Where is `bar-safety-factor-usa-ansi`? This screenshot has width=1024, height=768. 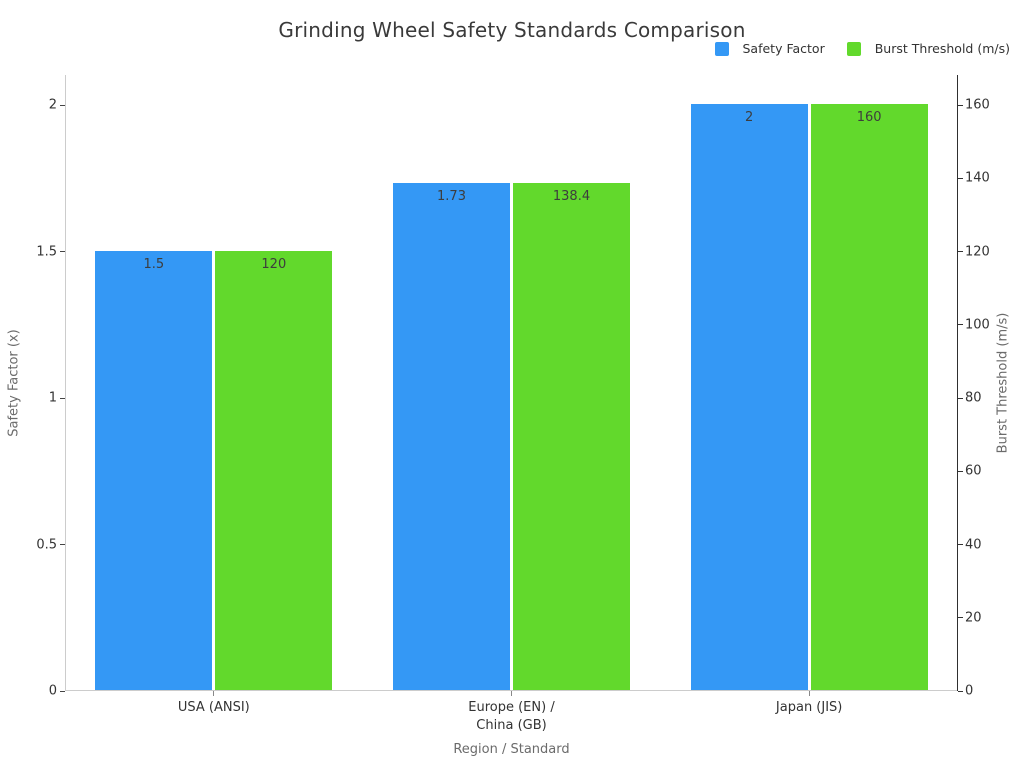
bar-safety-factor-usa-ansi is located at coordinates (154, 470).